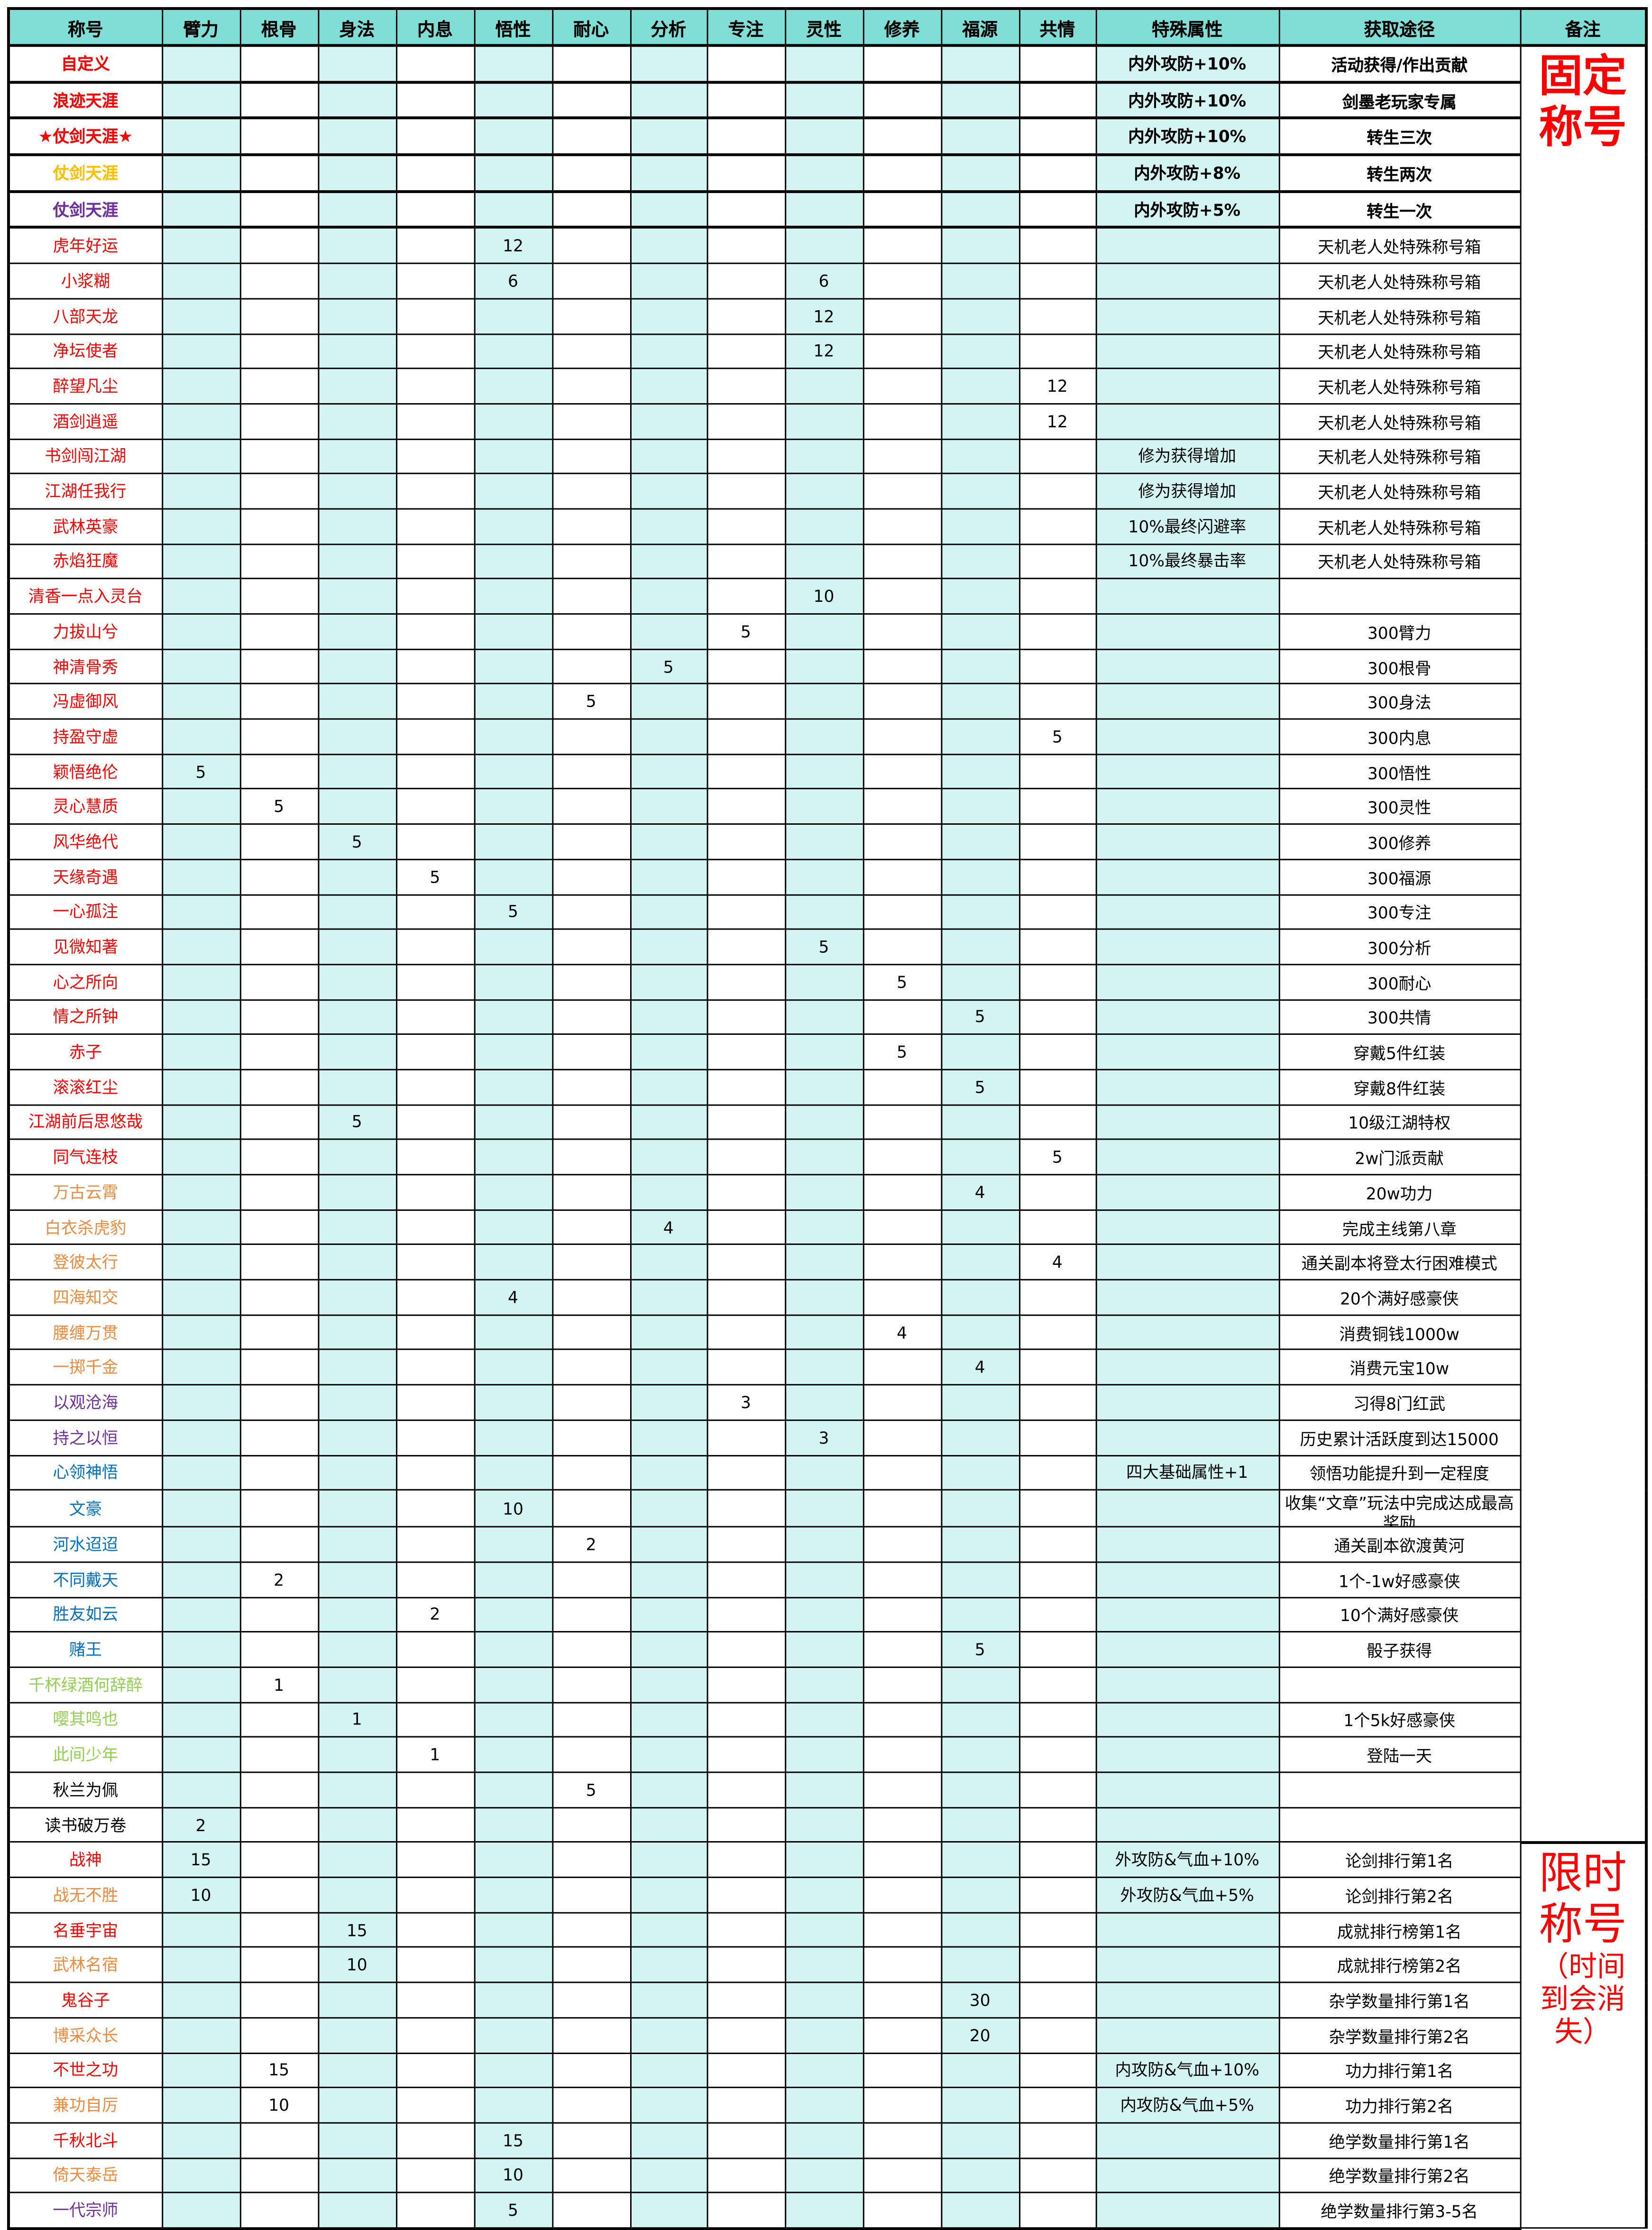 Image resolution: width=1652 pixels, height=2230 pixels. I want to click on source-cell, so click(1399, 1685).